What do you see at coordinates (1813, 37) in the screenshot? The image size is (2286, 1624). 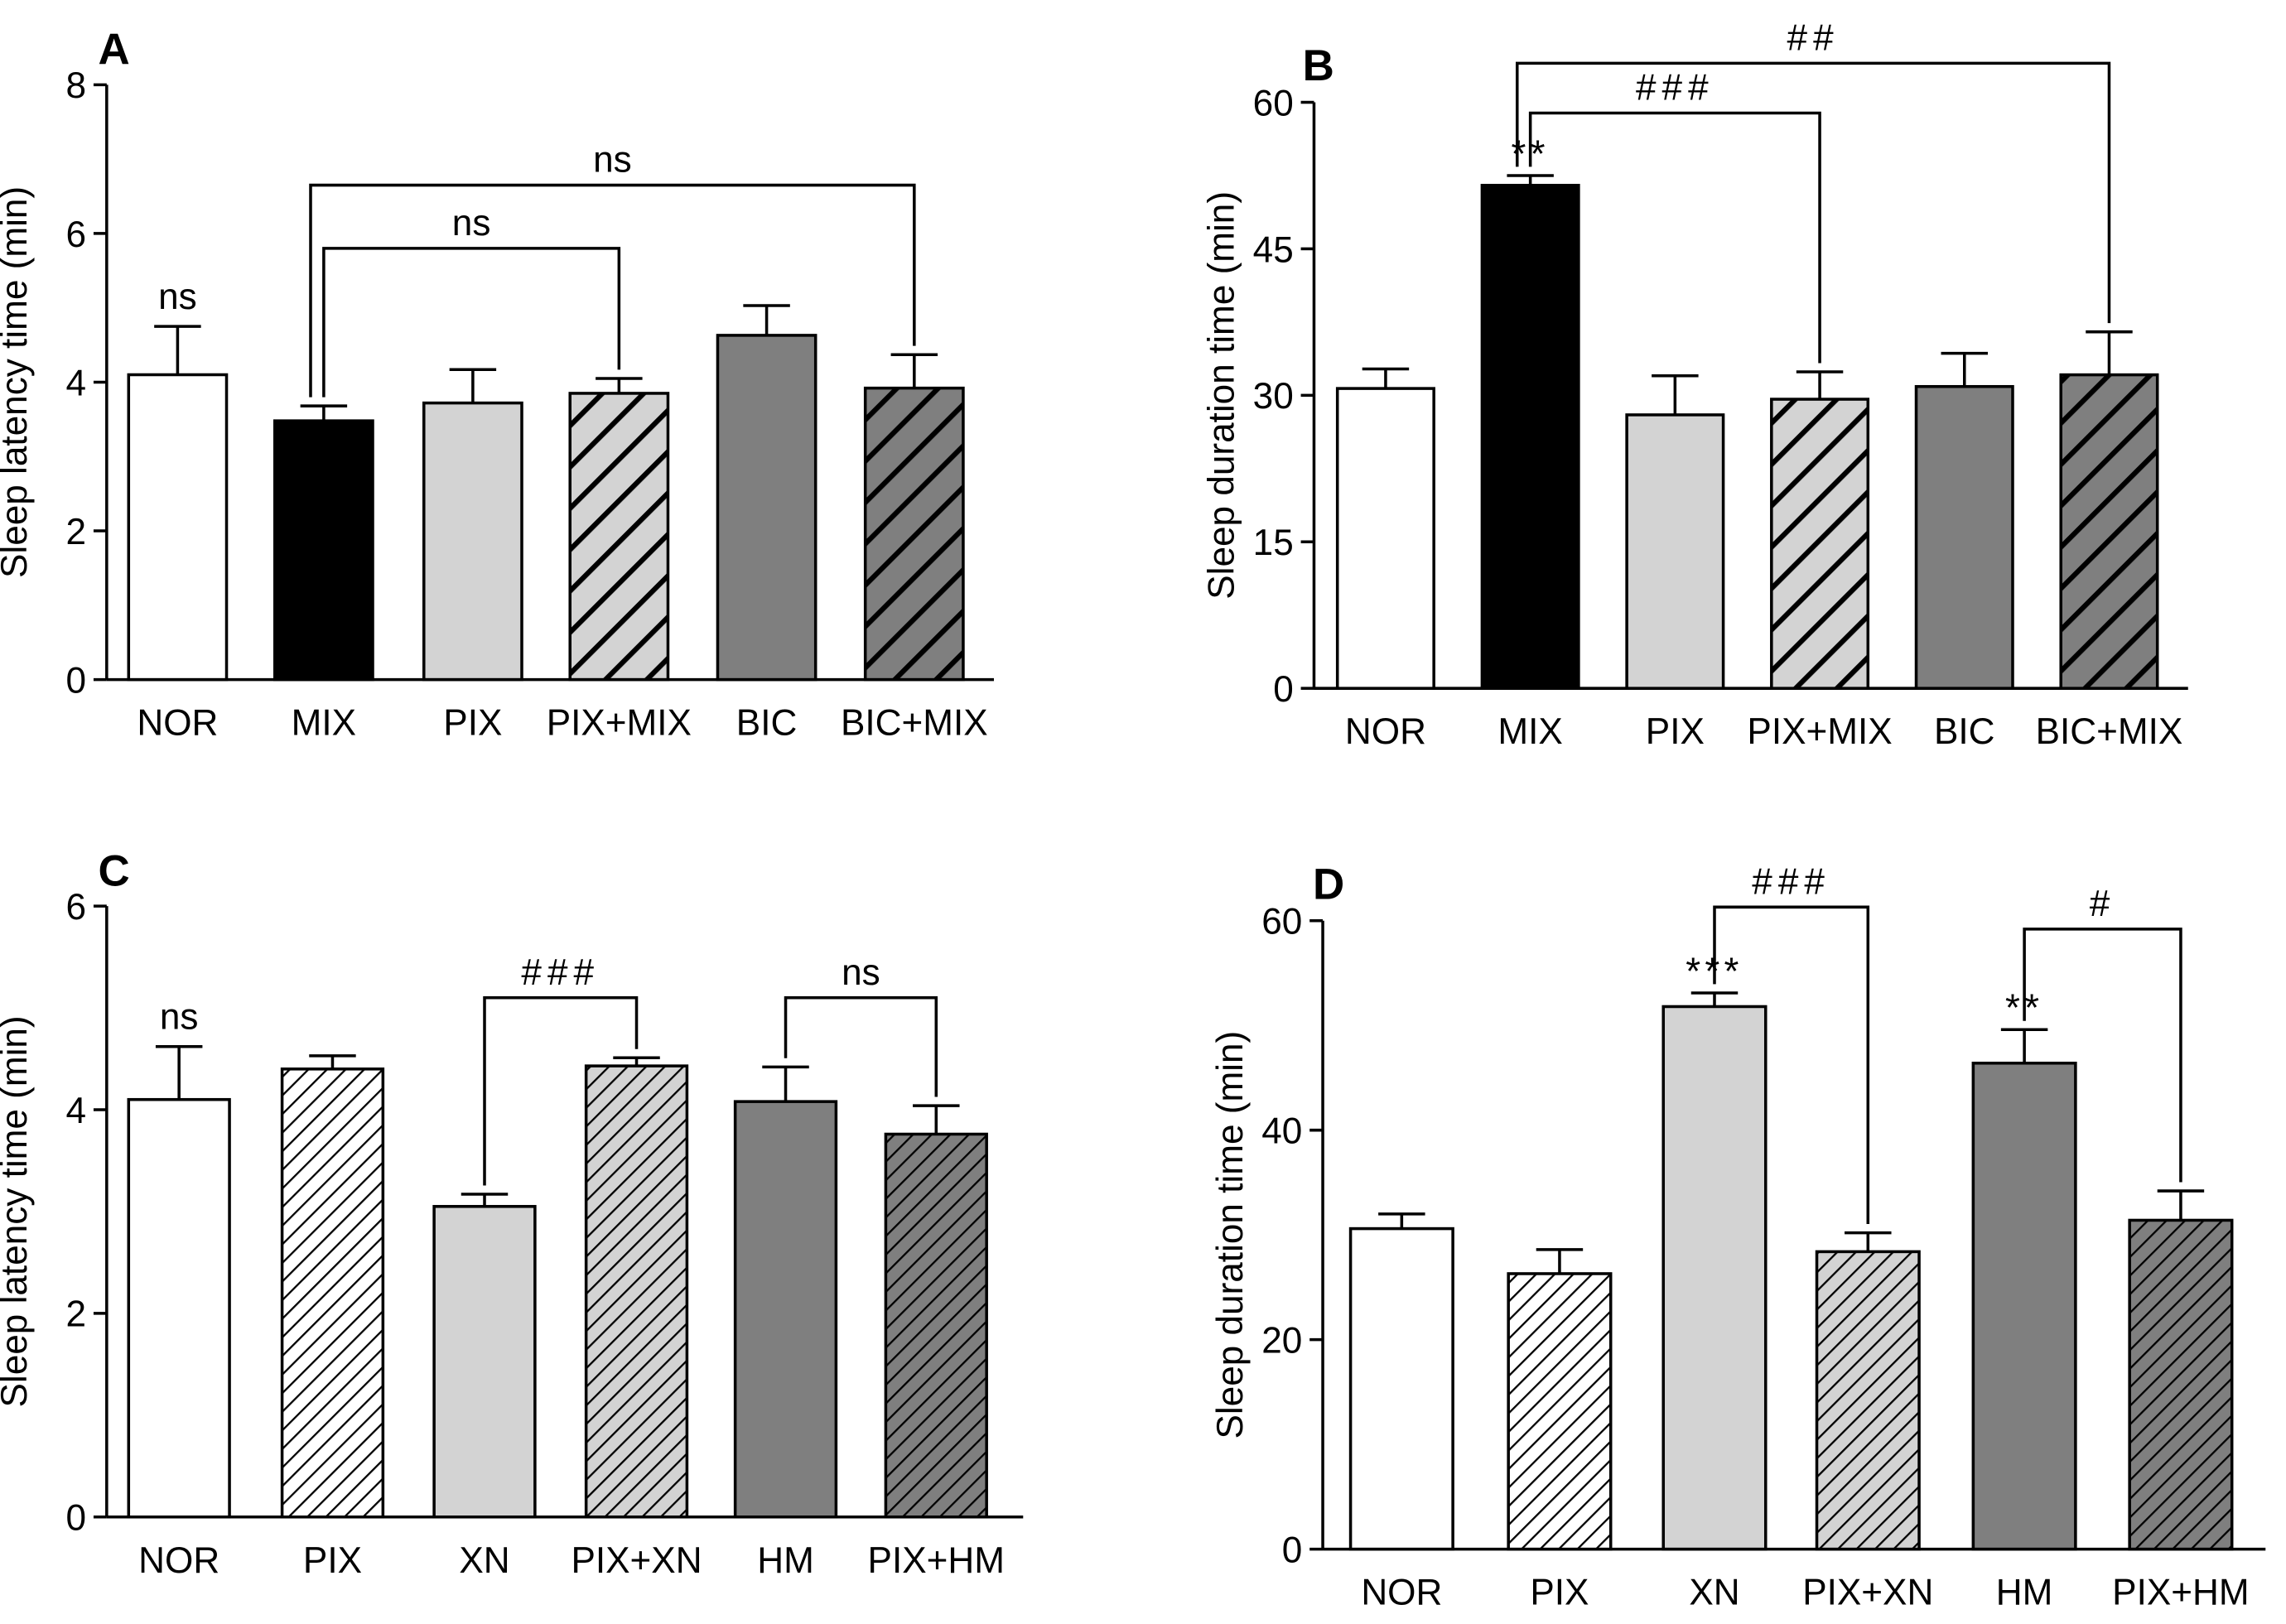 I see `bracket-label: ##` at bounding box center [1813, 37].